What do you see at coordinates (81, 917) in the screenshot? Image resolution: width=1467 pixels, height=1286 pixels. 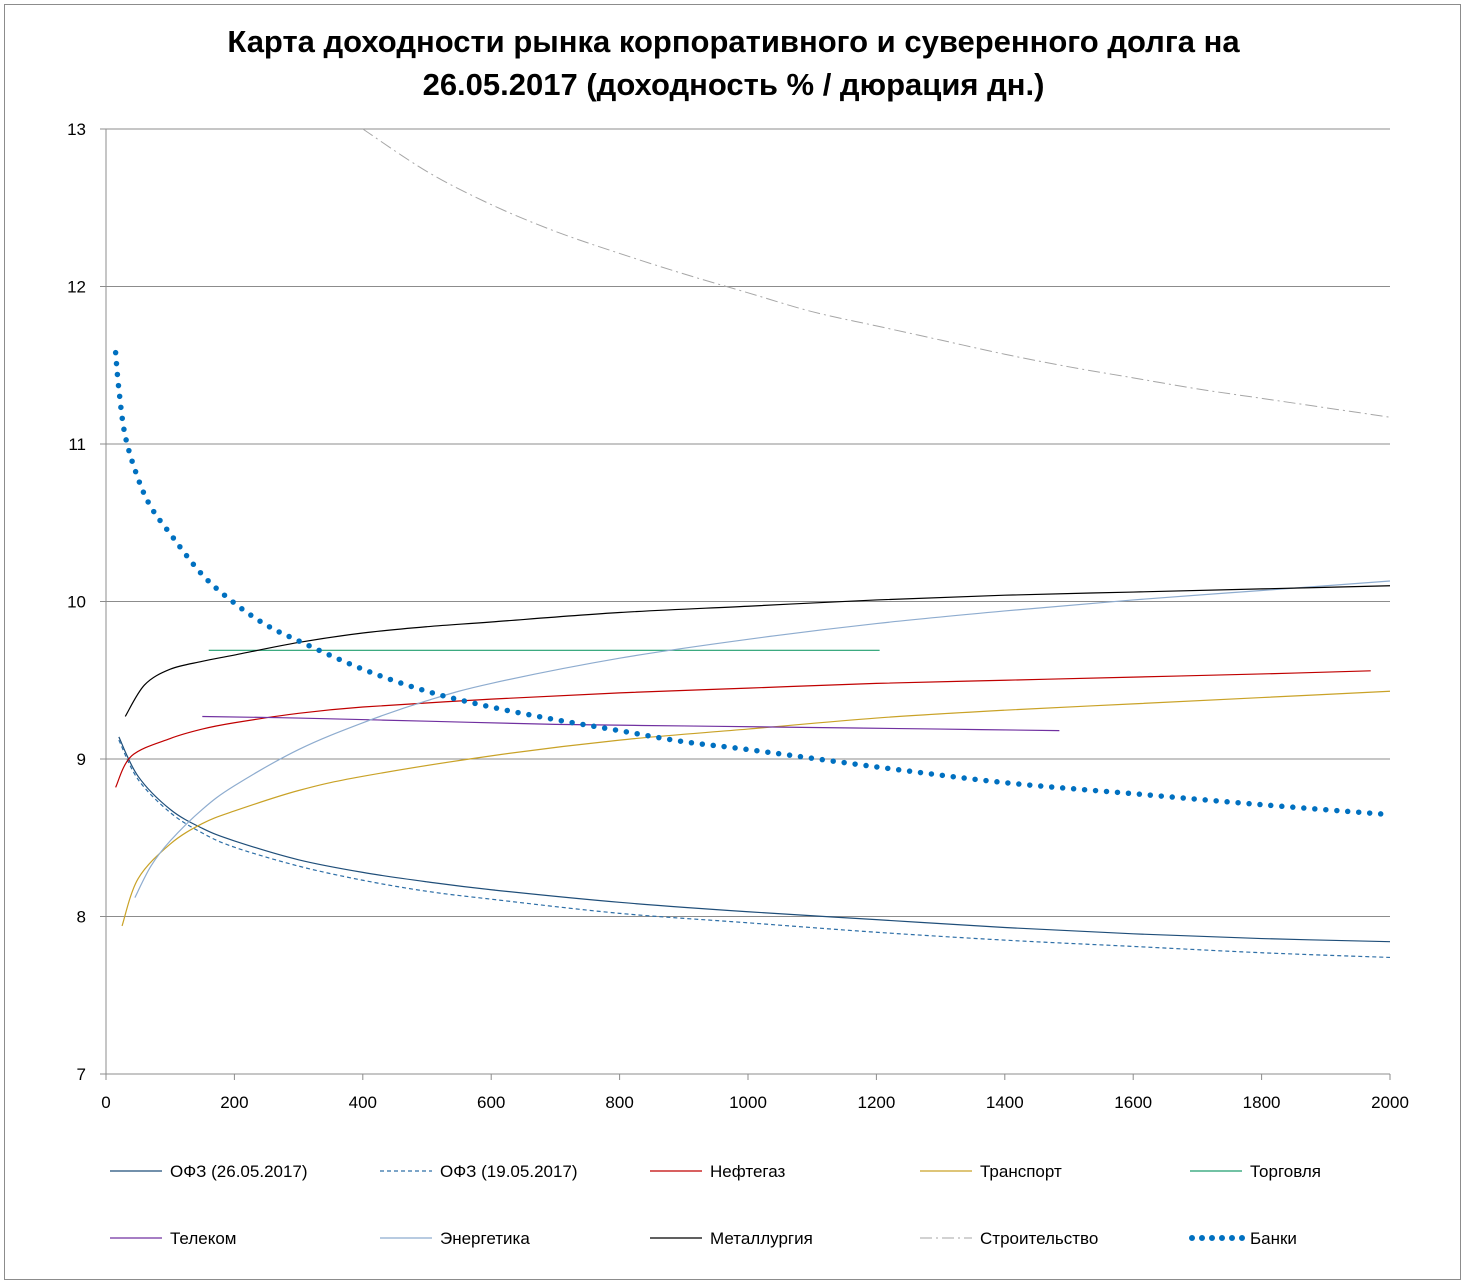 I see `y-tick-label: 8` at bounding box center [81, 917].